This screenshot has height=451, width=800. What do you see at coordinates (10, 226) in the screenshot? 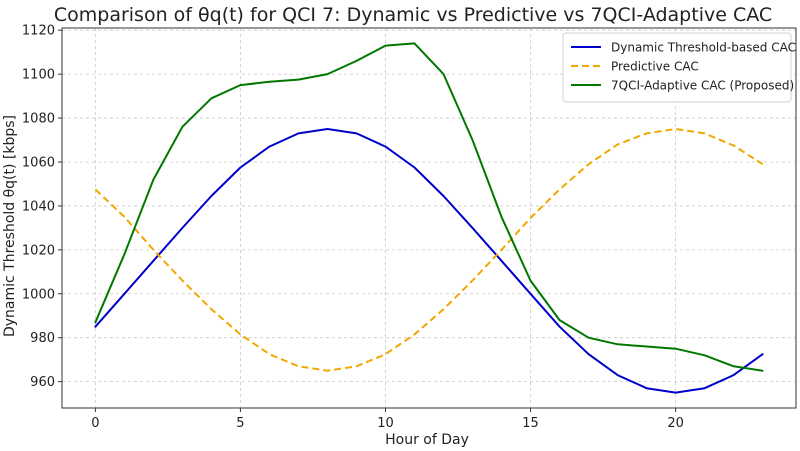
I see `y-axis-label: Dynamic Threshold θq(t) [kbps]` at bounding box center [10, 226].